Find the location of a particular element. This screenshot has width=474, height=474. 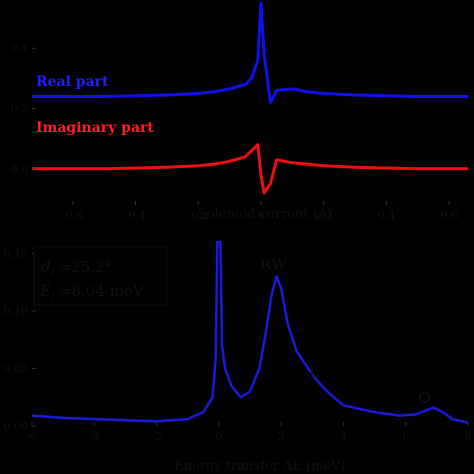

bottom-x-axis-label: Energy transfer ΔE (meV) is located at coordinates (259, 466).